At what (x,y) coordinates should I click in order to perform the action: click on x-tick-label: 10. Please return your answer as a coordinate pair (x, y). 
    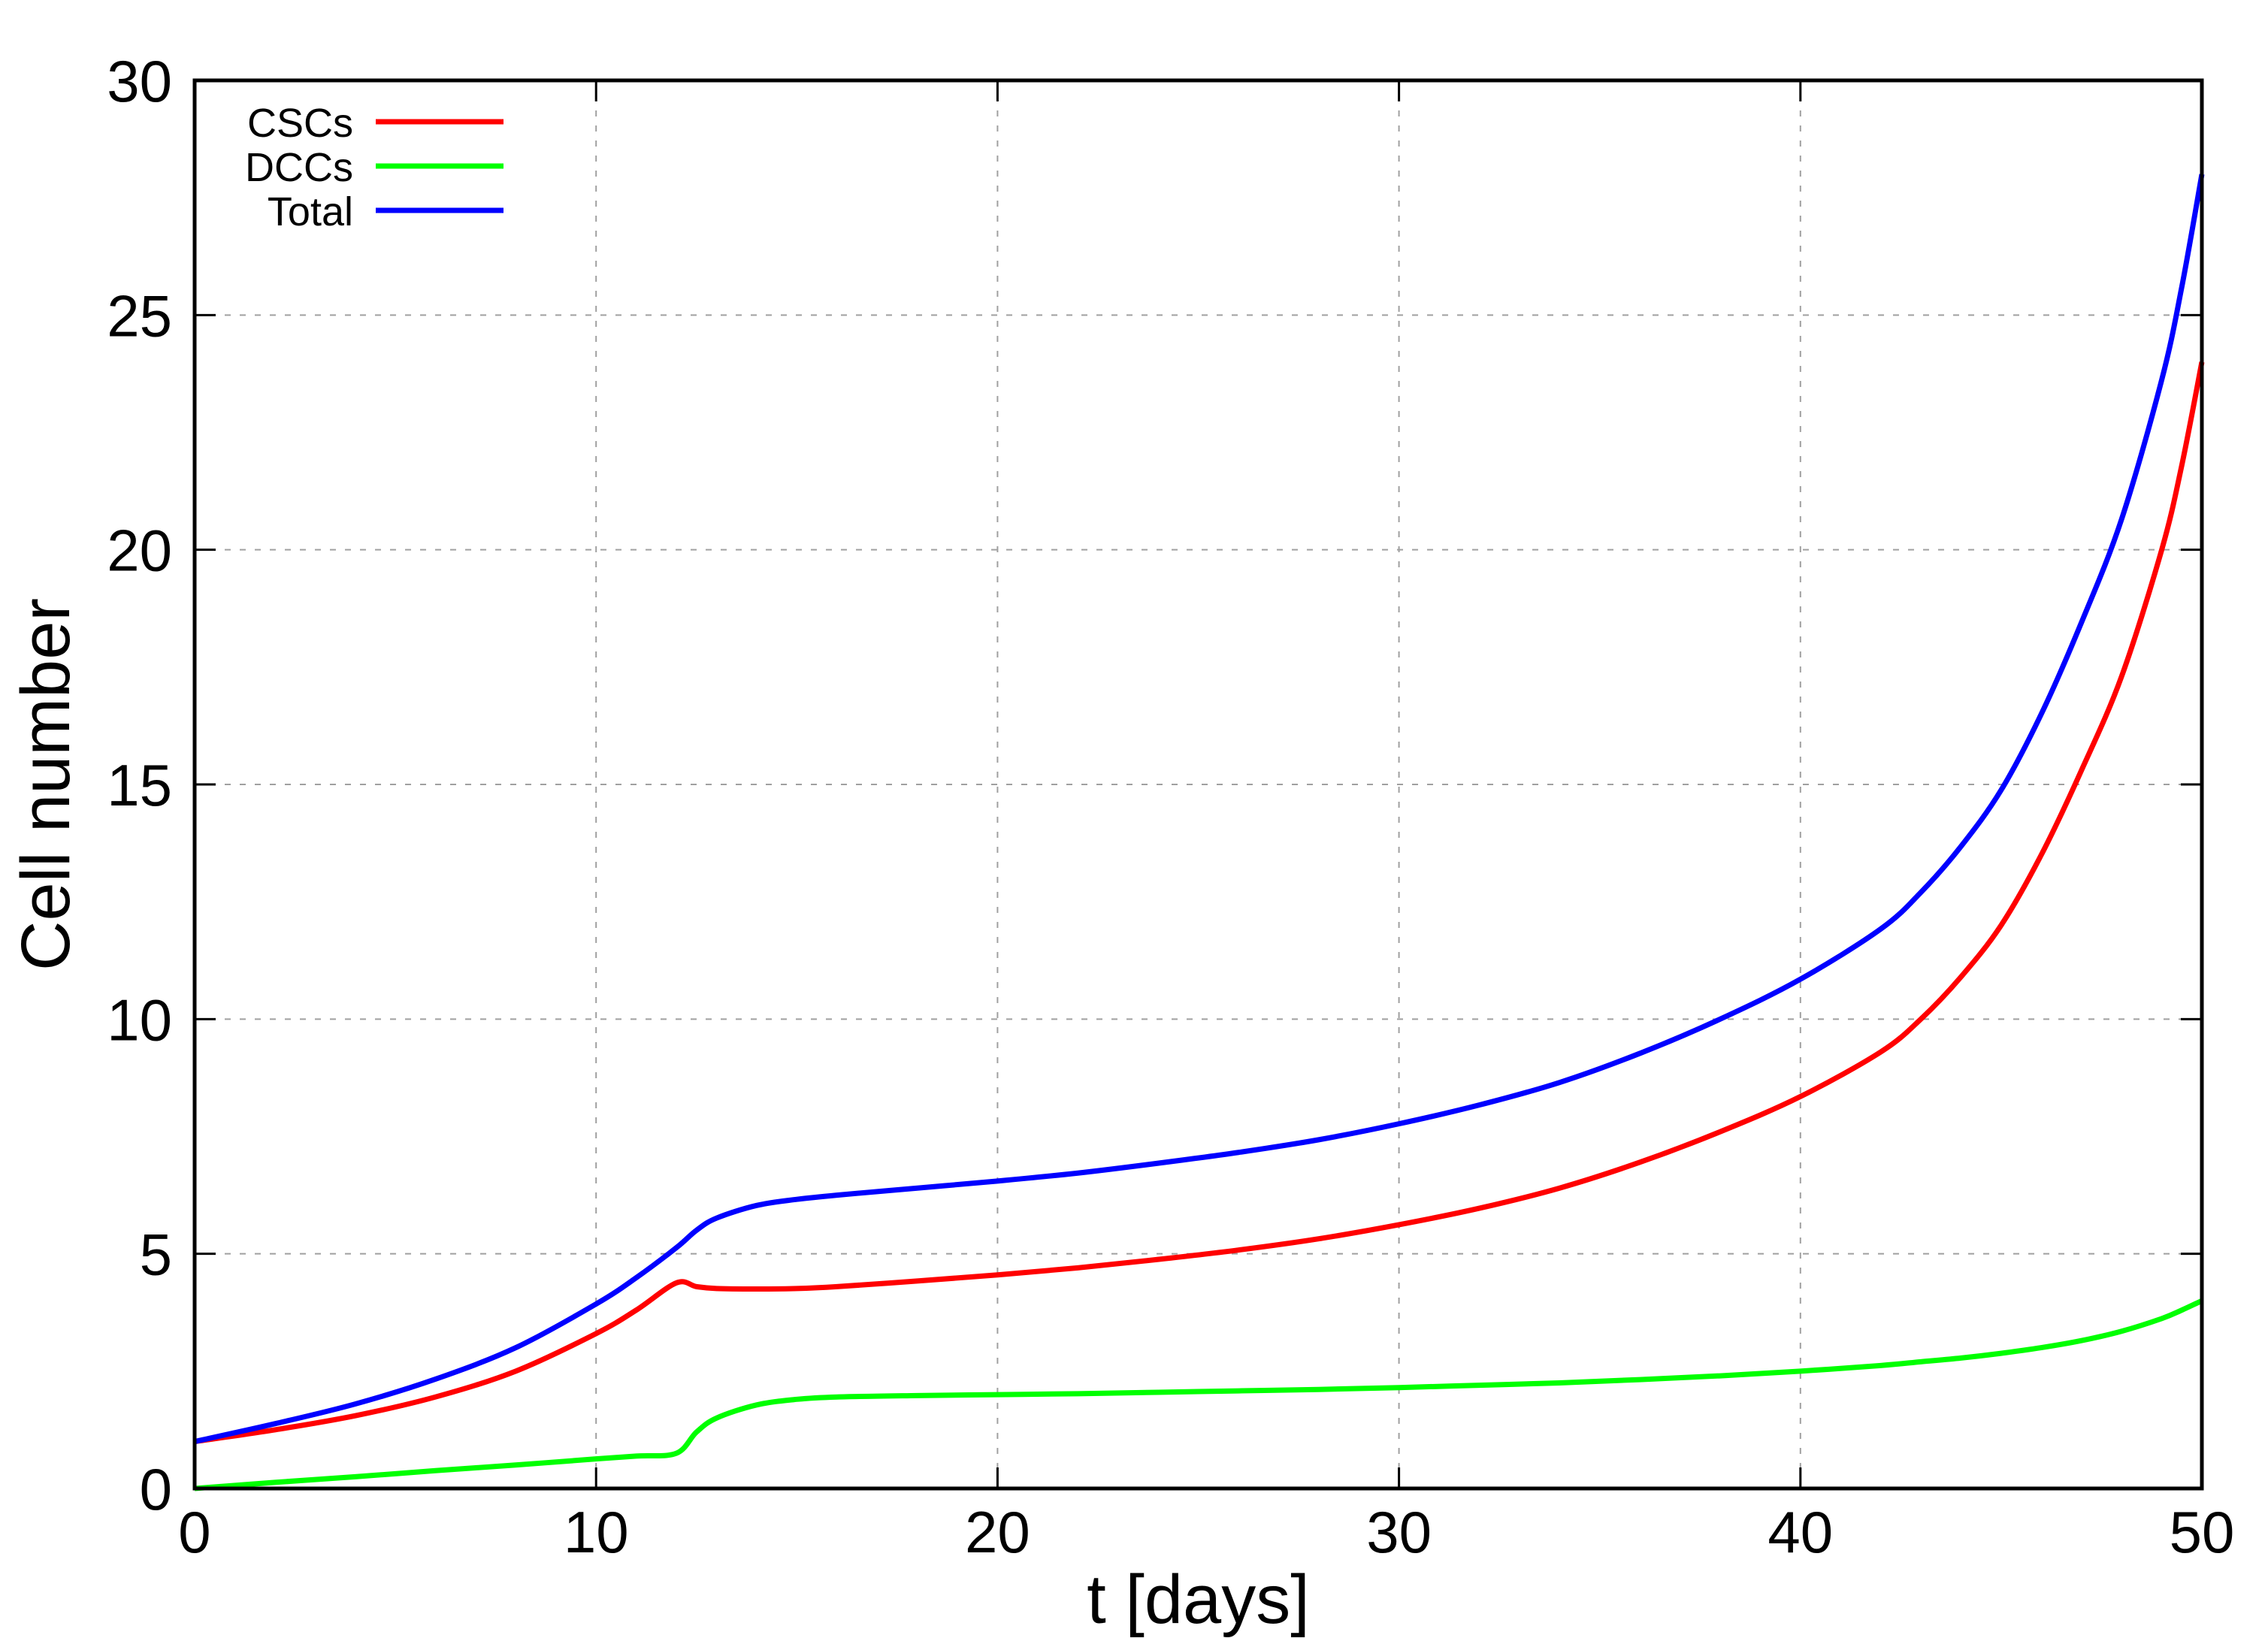
    Looking at the image, I should click on (597, 1532).